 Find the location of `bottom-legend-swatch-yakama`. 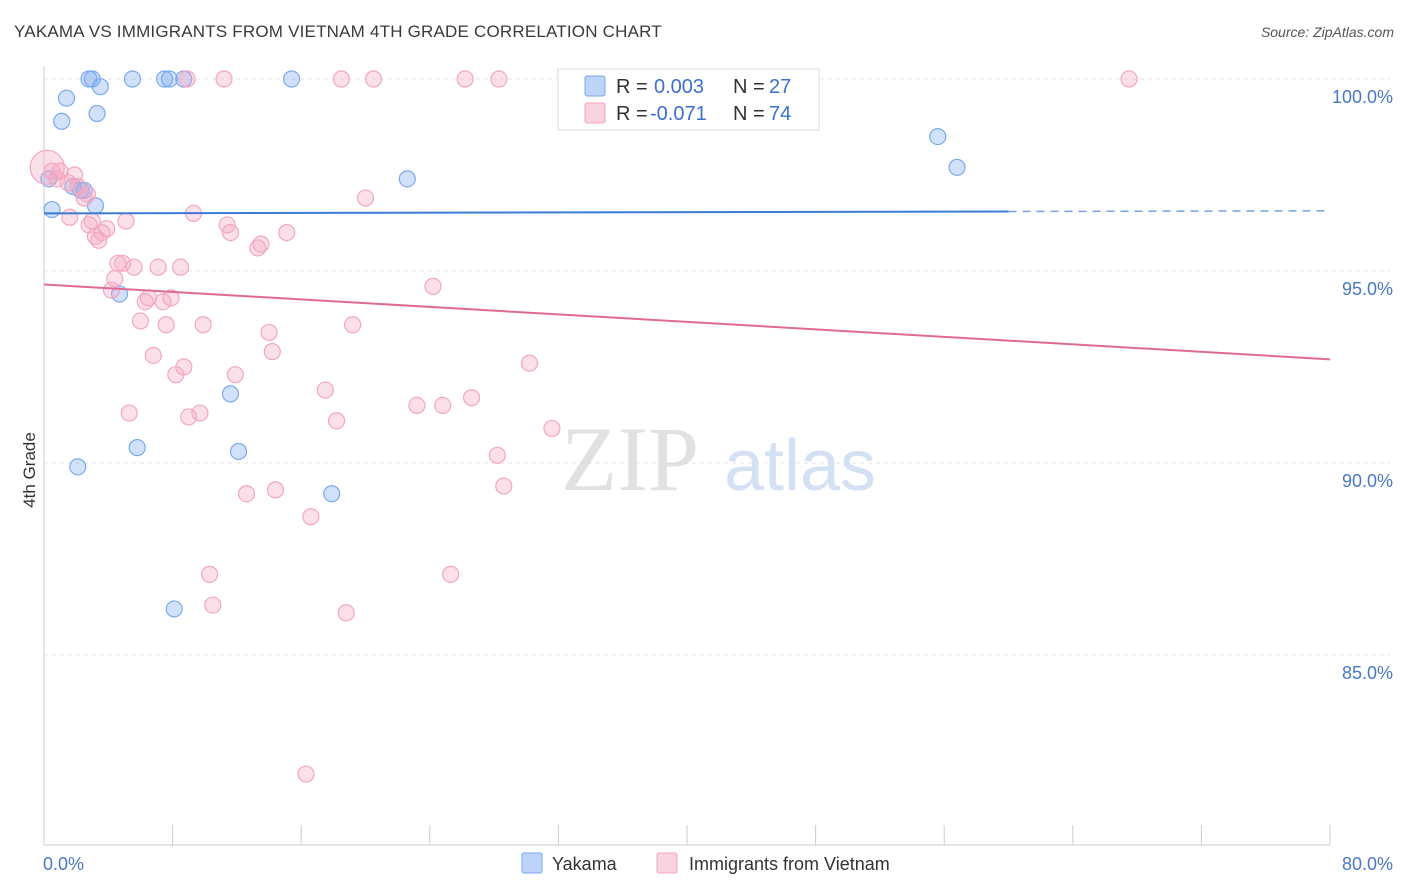

bottom-legend-swatch-yakama is located at coordinates (532, 863).